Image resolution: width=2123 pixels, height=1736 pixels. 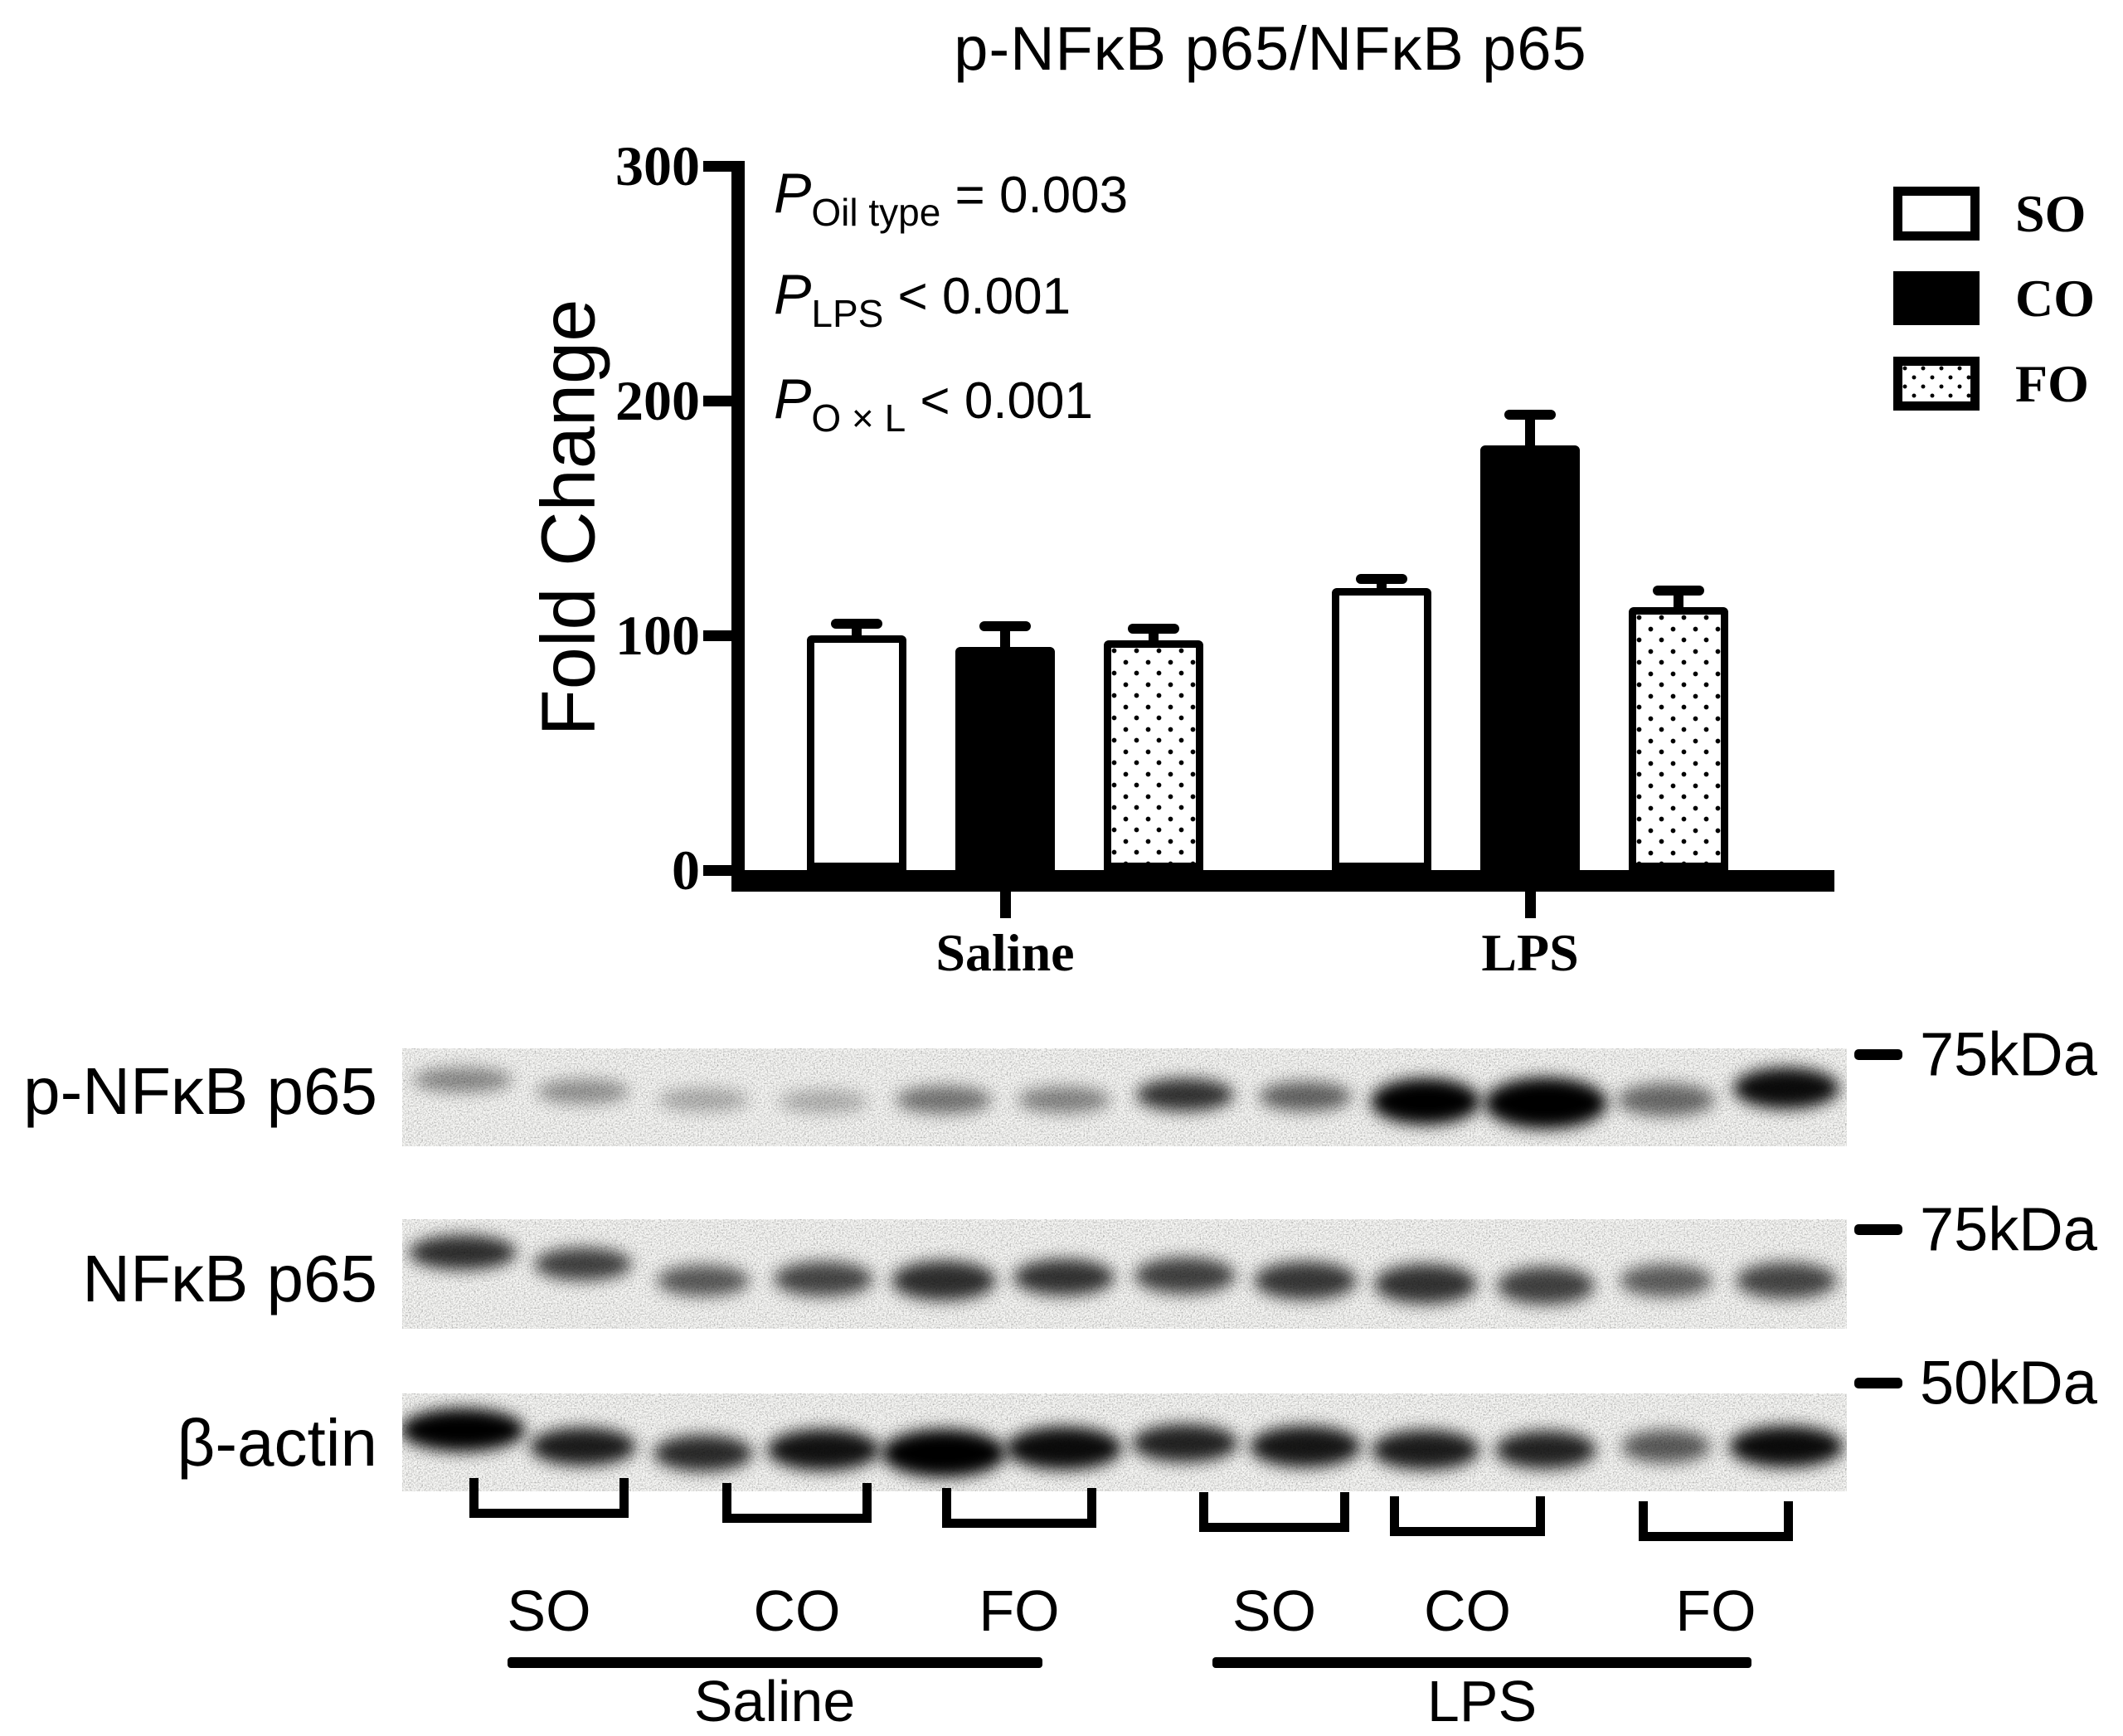 I want to click on lane-group-label: FO, so click(x=1716, y=1610).